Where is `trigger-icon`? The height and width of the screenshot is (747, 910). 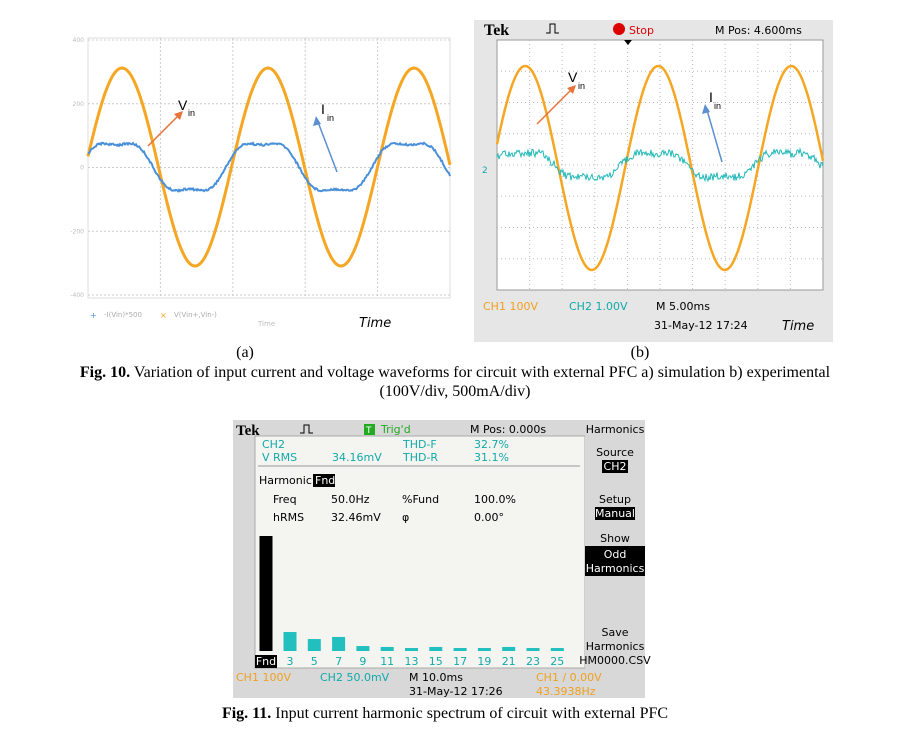
trigger-icon is located at coordinates (306, 429).